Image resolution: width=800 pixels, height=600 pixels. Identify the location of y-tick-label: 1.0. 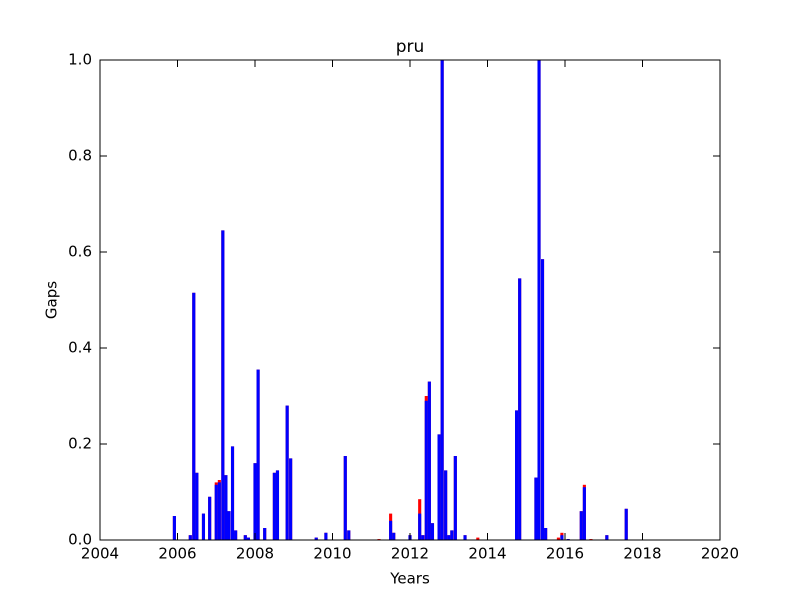
(80, 60).